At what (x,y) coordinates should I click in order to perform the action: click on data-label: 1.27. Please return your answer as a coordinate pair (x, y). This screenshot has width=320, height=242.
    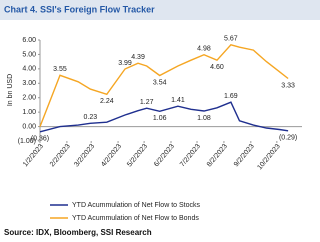
    Looking at the image, I should click on (147, 102).